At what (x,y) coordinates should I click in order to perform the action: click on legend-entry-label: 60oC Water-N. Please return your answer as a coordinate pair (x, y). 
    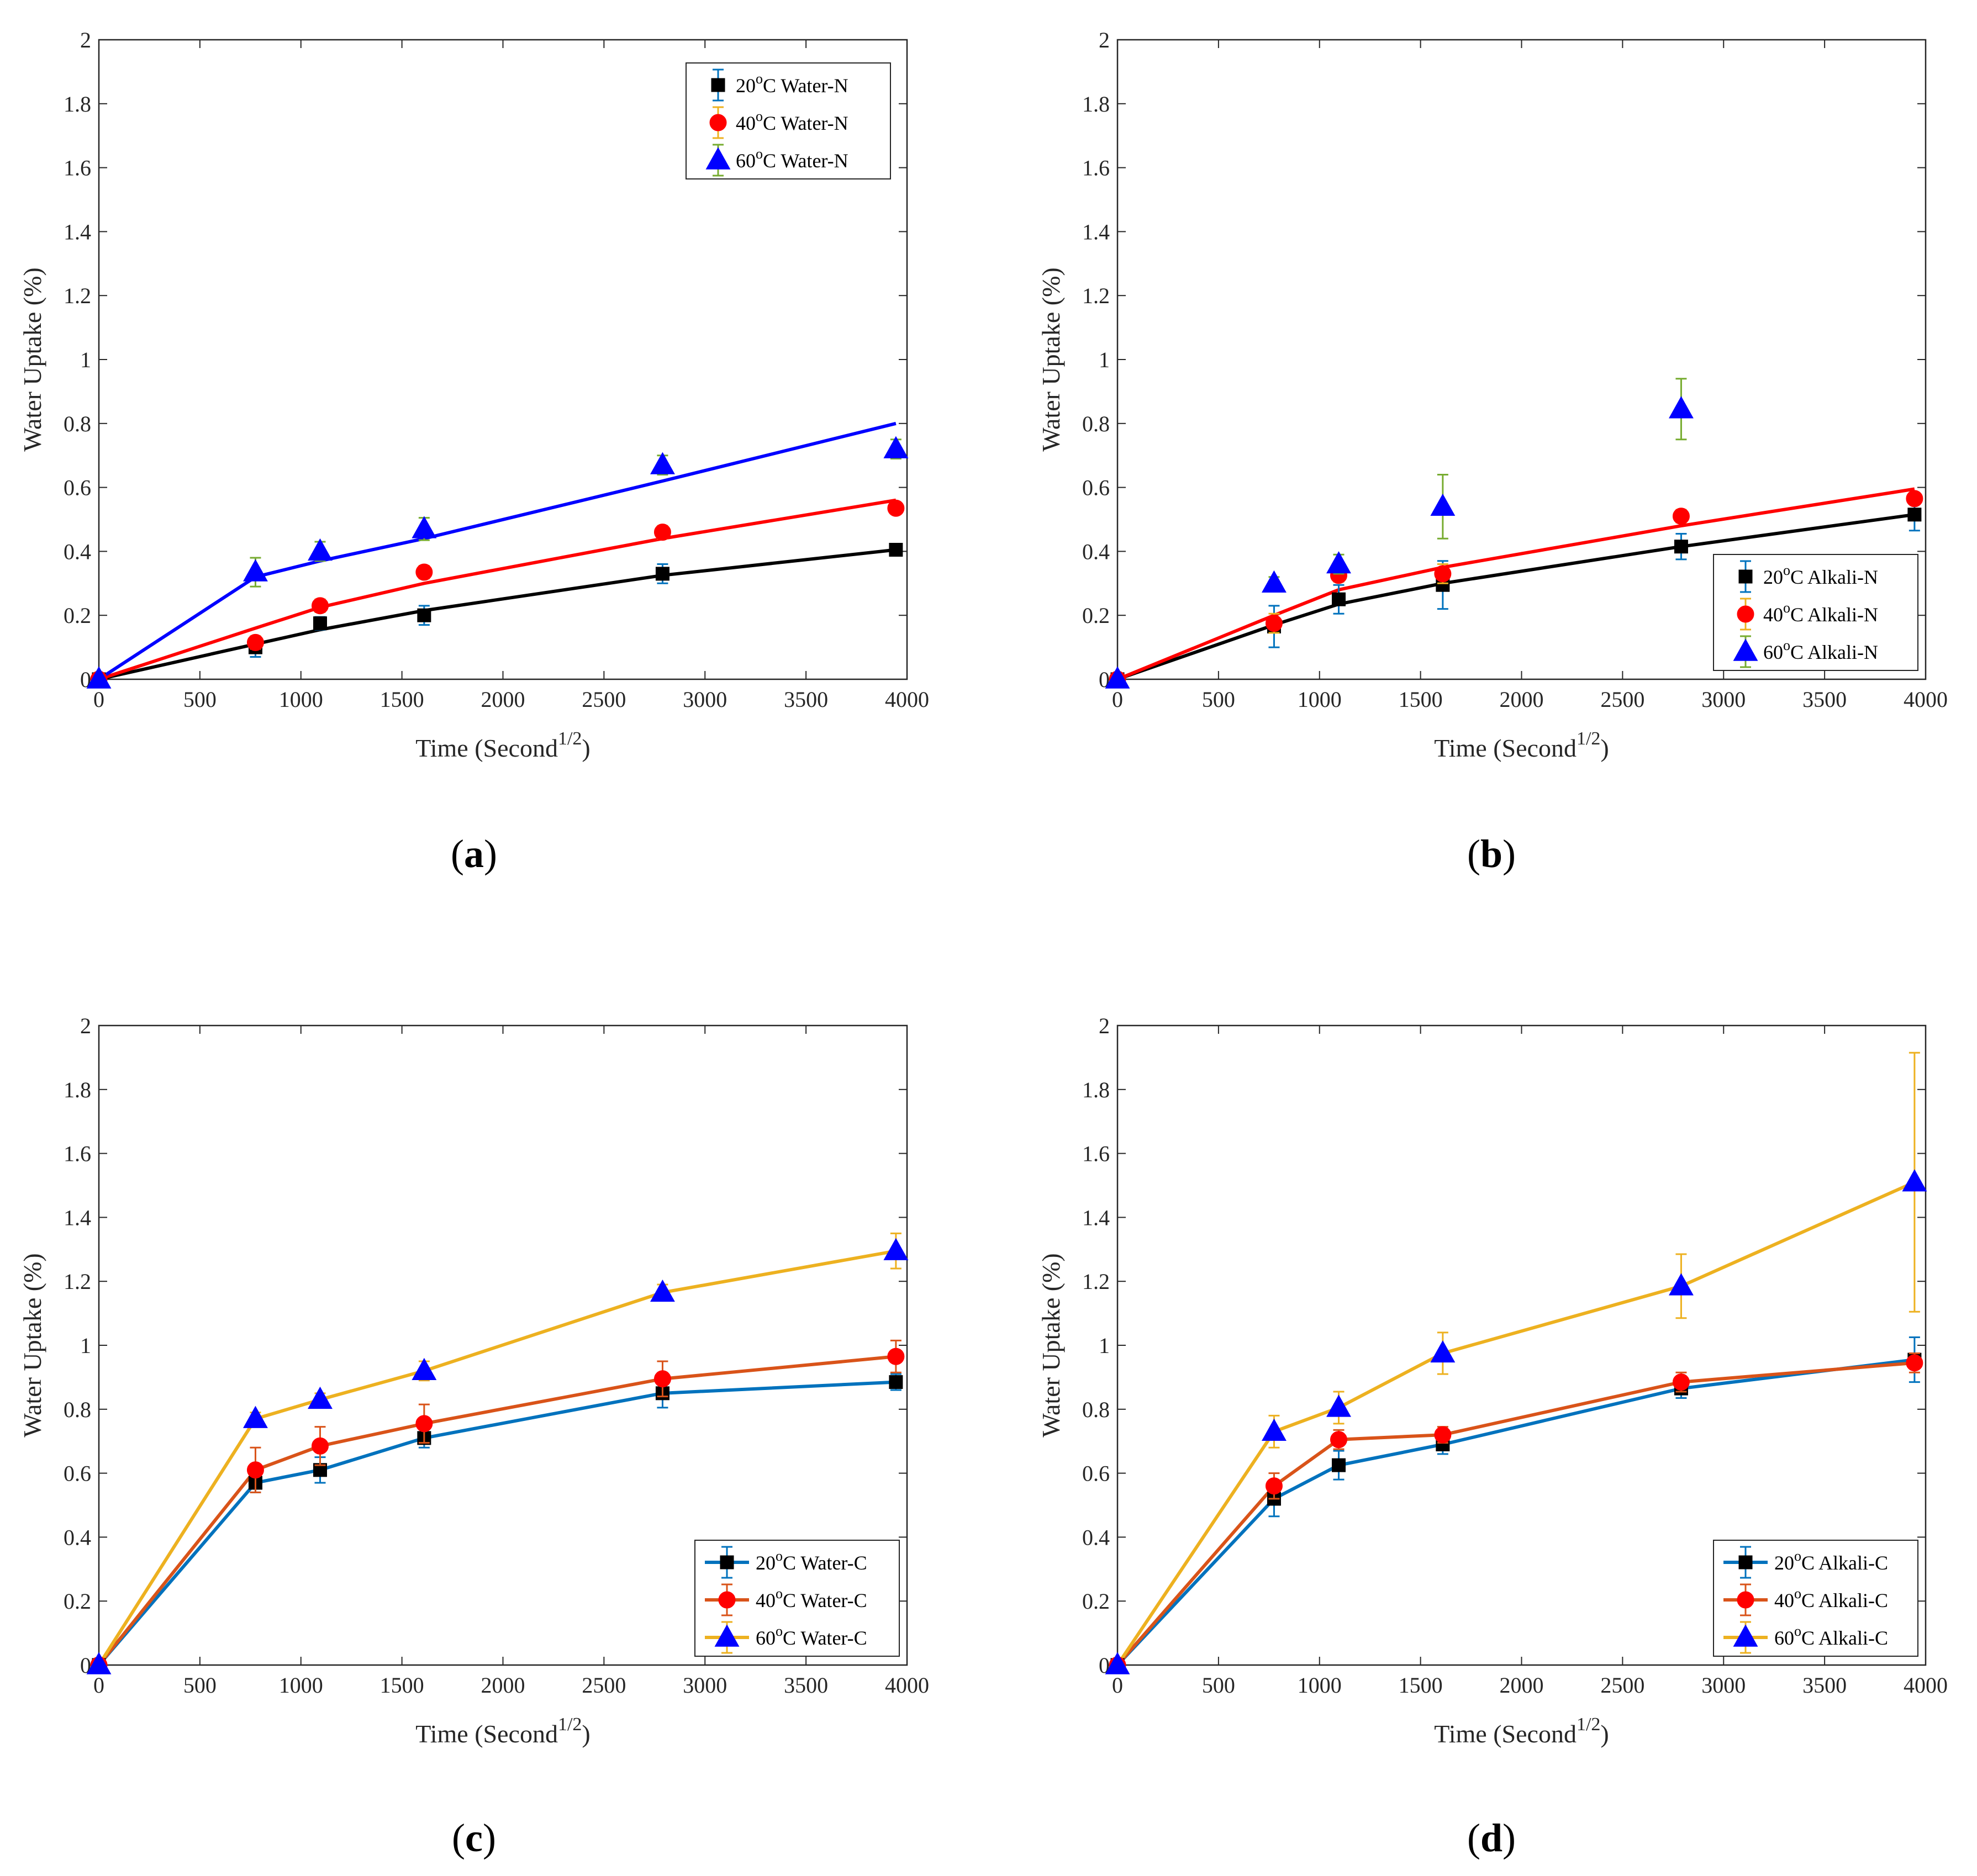
    Looking at the image, I should click on (792, 159).